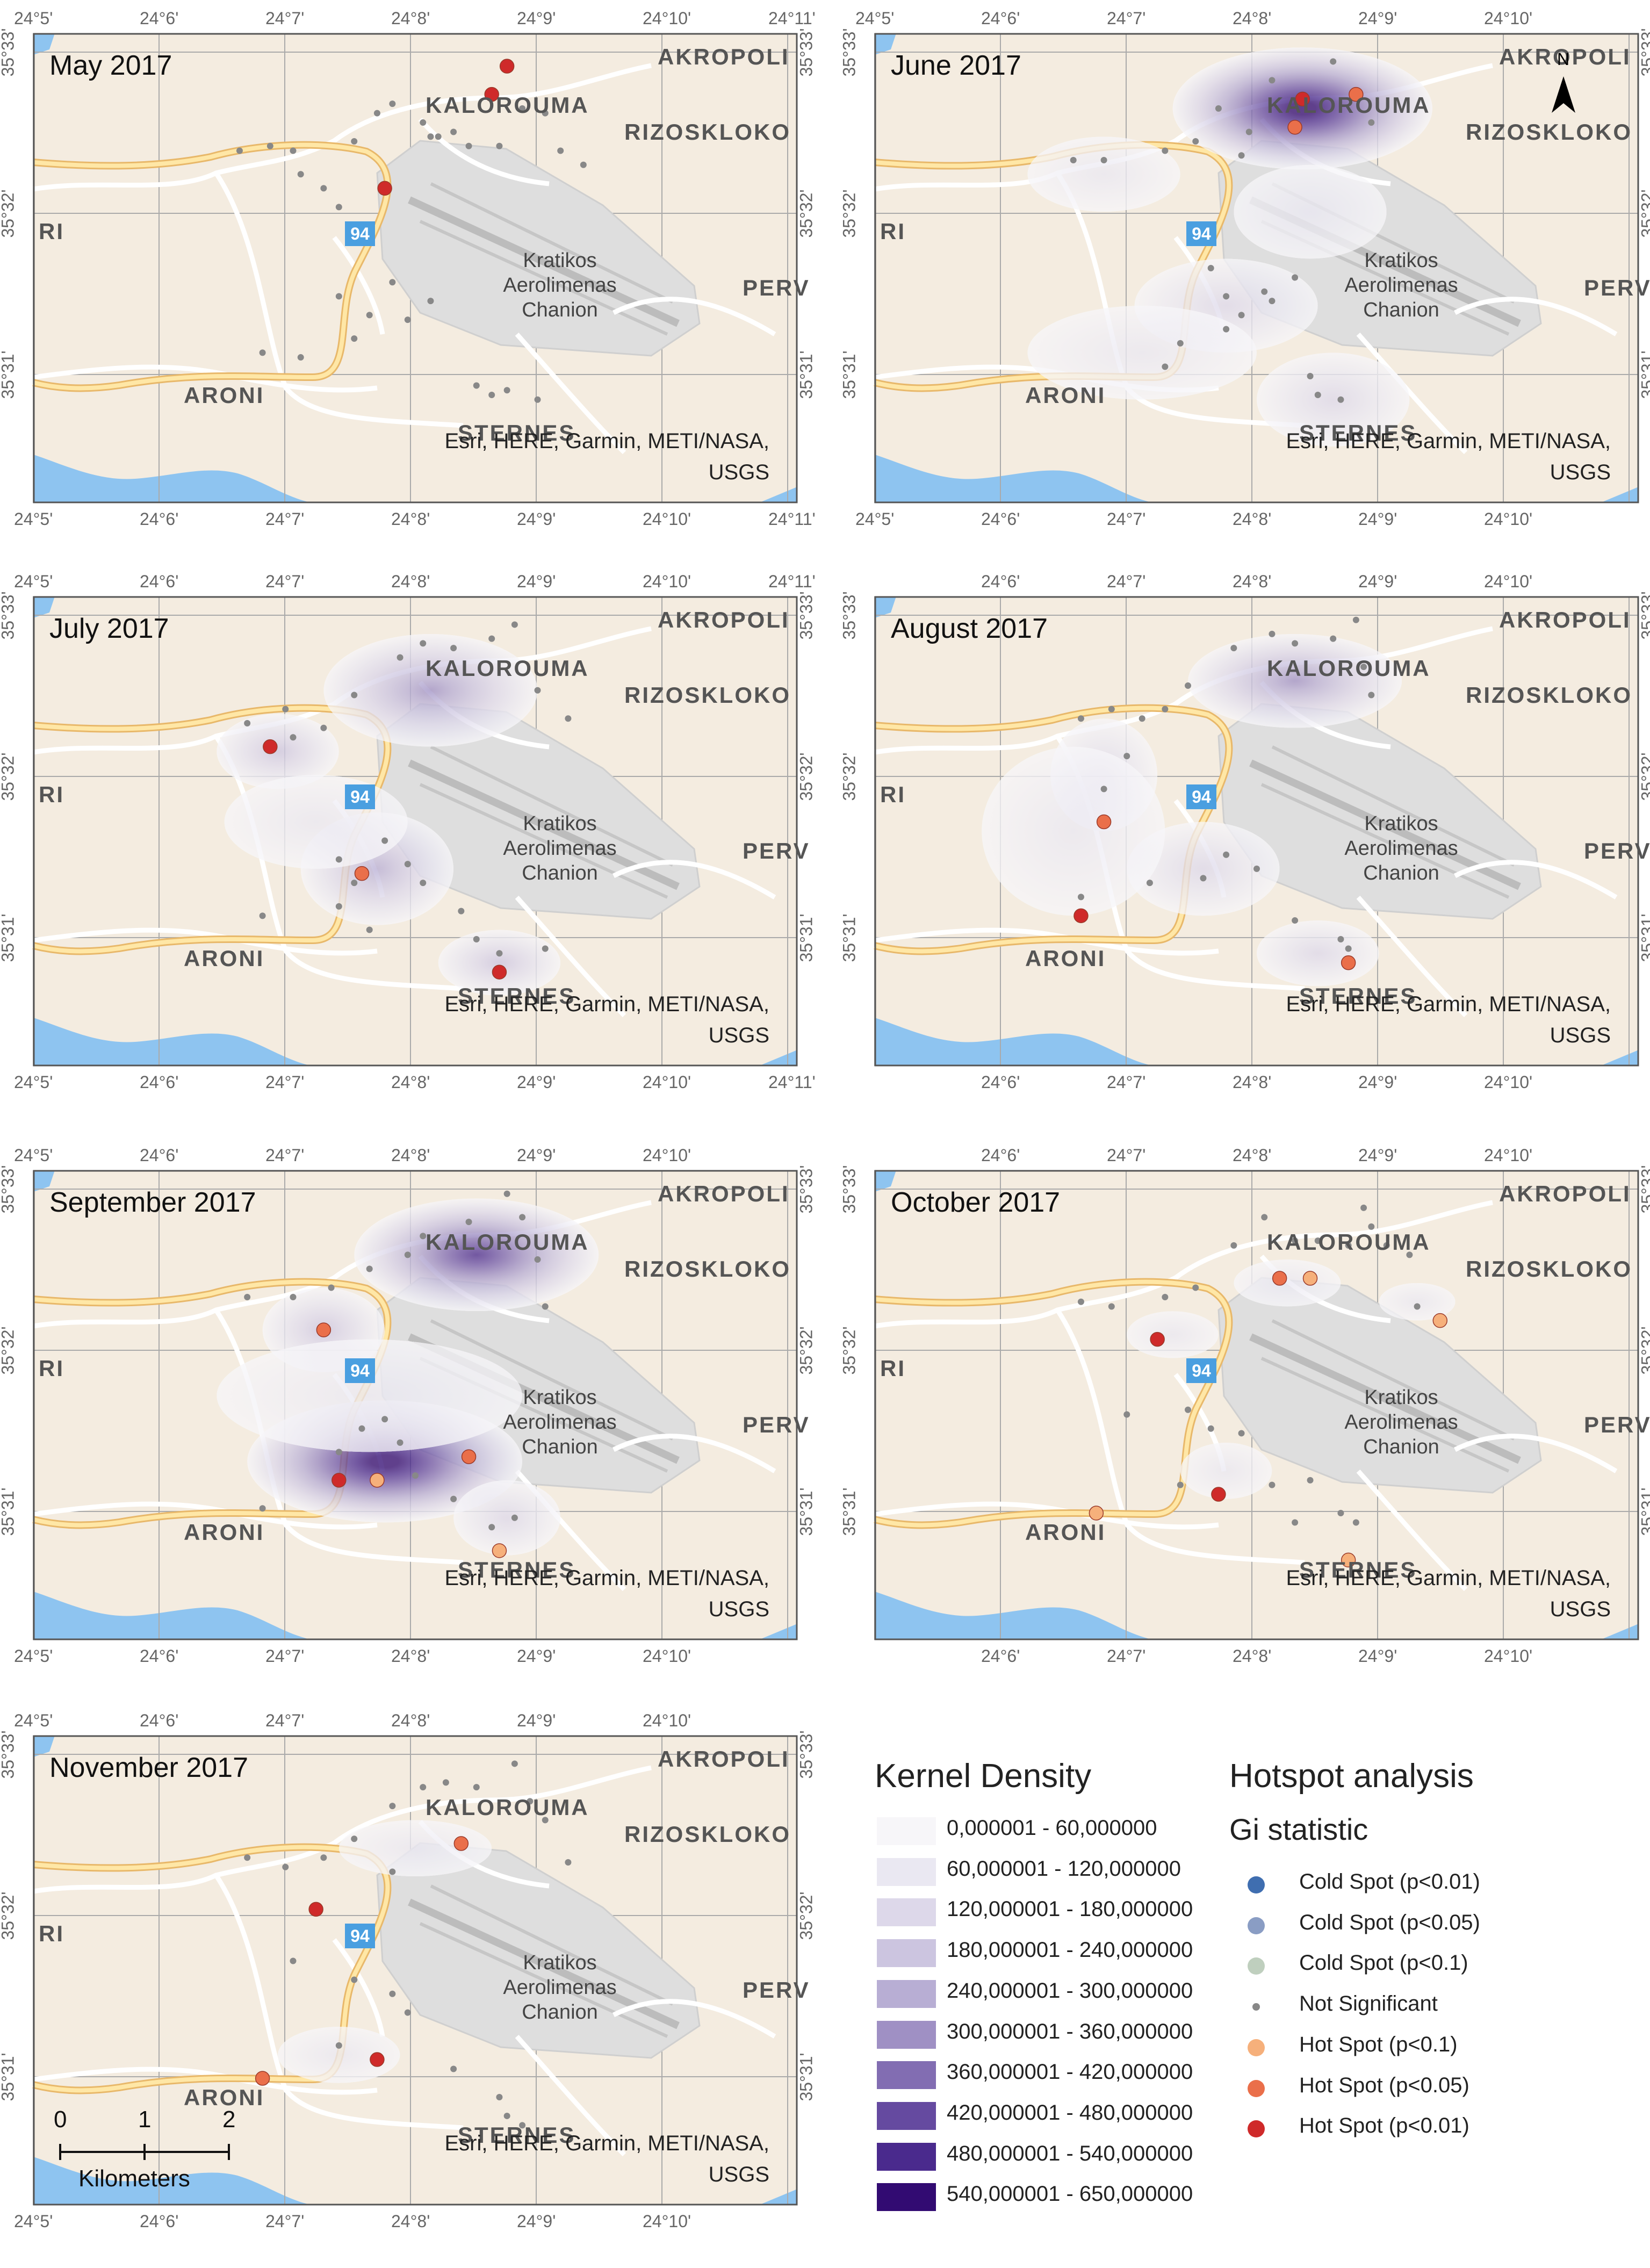 The width and height of the screenshot is (1650, 2268). I want to click on kernel-density-legend-label: 480,000001 - 540,000000, so click(1070, 2153).